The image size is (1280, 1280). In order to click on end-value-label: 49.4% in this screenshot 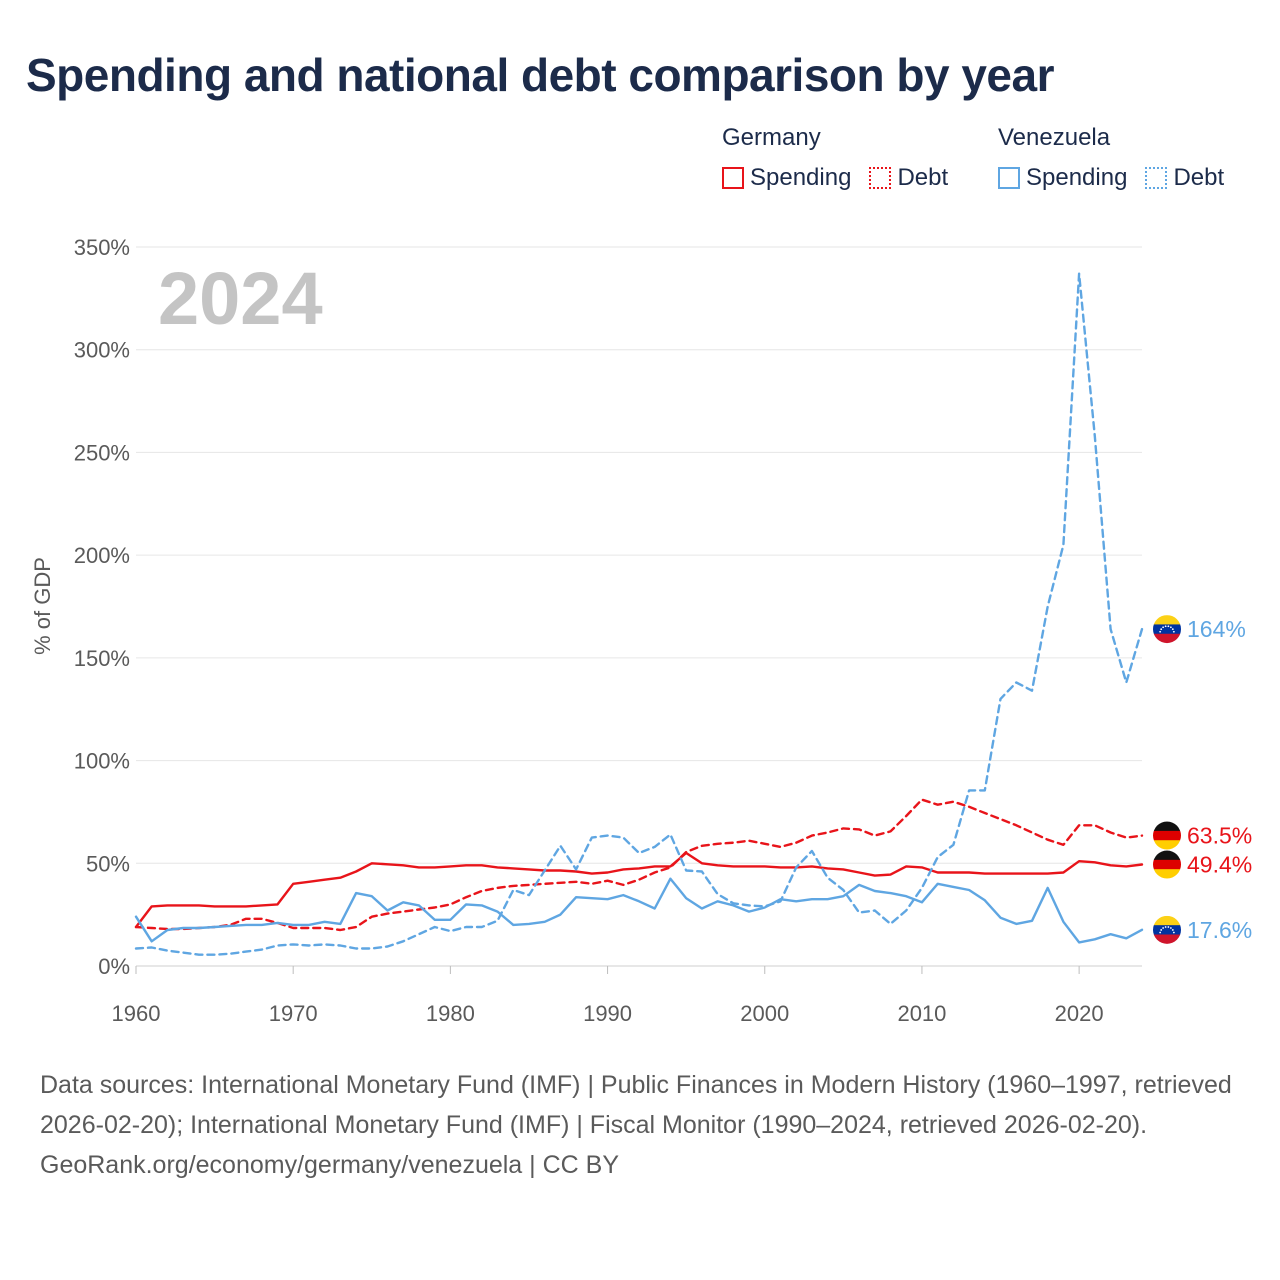, I will do `click(1219, 865)`.